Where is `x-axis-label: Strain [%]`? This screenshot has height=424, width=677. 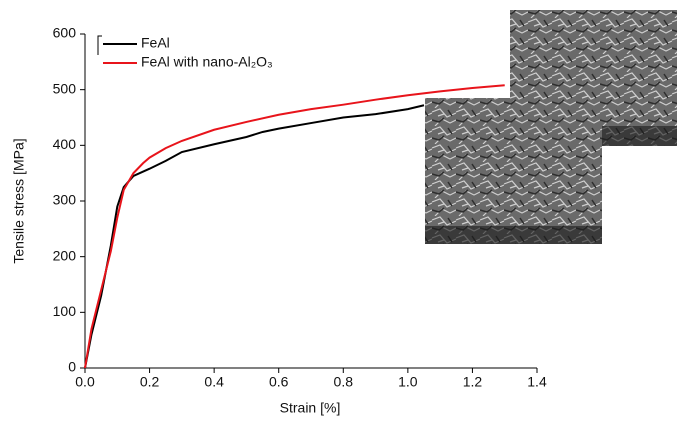
x-axis-label: Strain [%] is located at coordinates (310, 408).